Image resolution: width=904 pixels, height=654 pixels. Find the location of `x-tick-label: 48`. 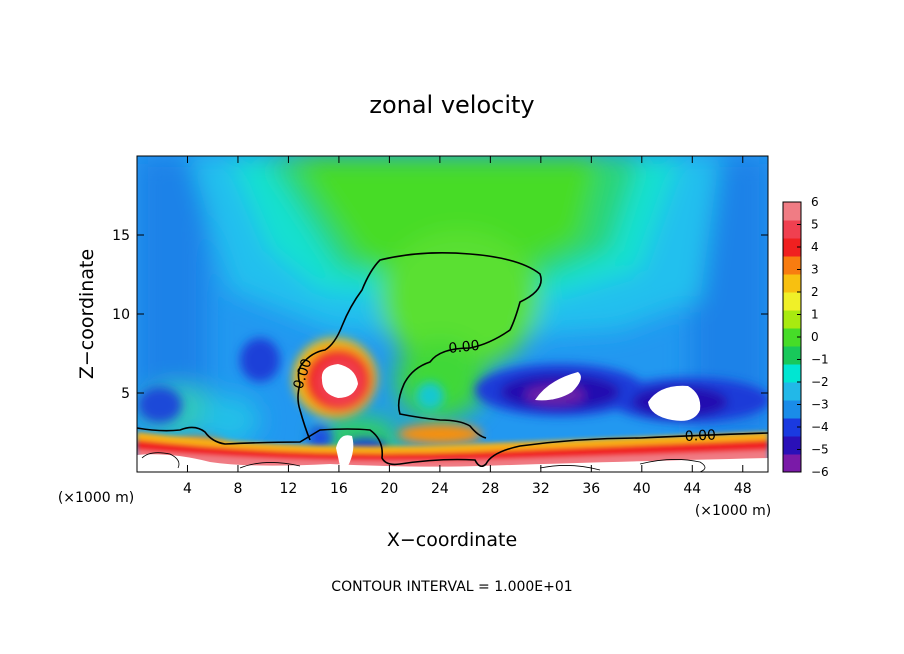

x-tick-label: 48 is located at coordinates (743, 489).